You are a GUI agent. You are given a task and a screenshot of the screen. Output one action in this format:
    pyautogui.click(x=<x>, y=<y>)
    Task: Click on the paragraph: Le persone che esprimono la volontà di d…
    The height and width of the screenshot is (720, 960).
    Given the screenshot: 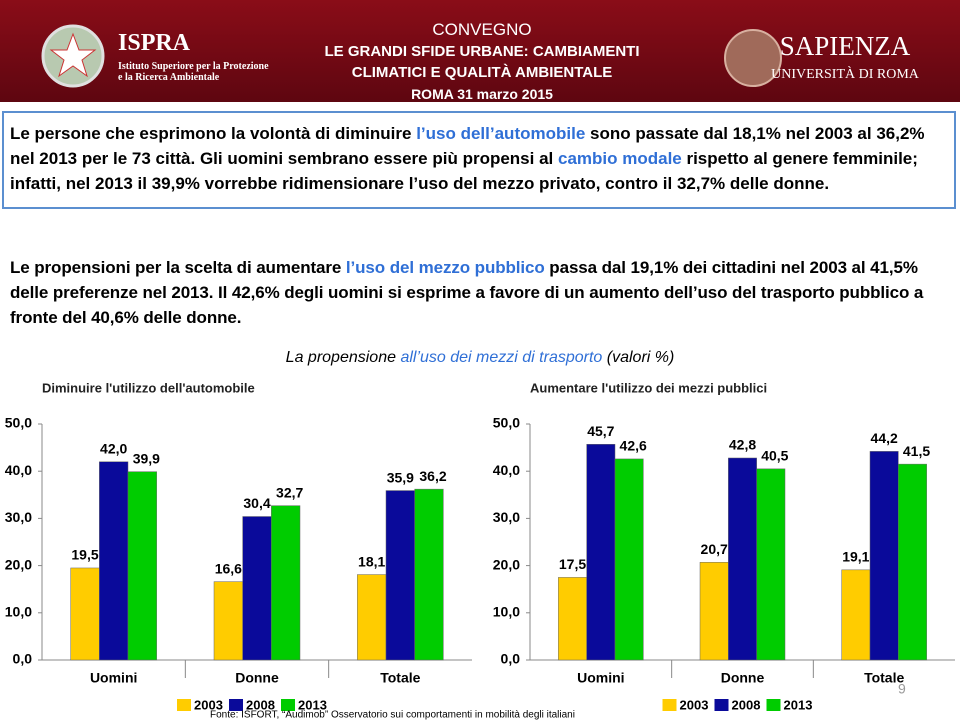 What is the action you would take?
    pyautogui.click(x=480, y=158)
    